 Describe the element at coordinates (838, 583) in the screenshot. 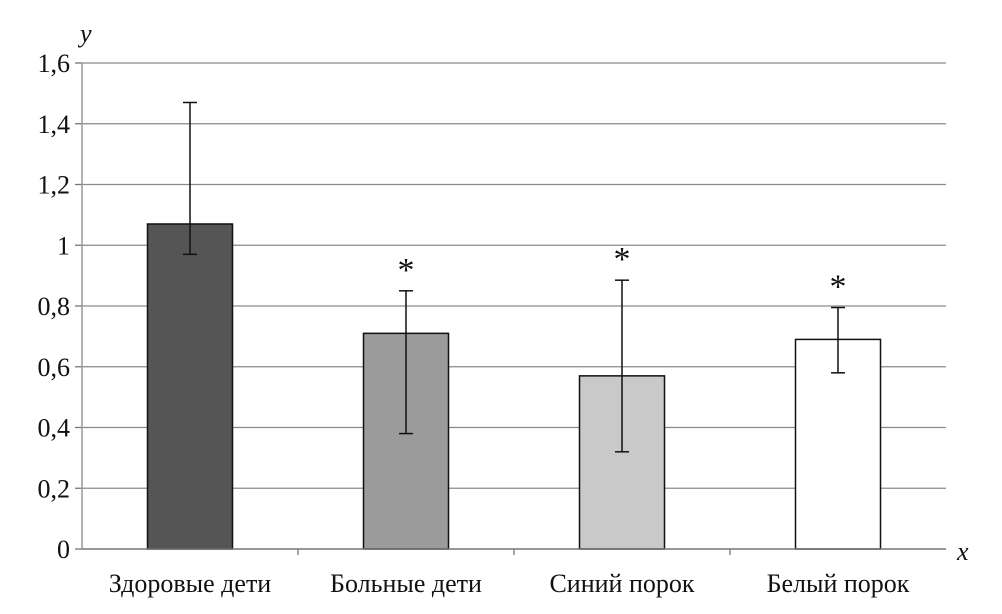

I see `x-category-label: Белый порок` at that location.